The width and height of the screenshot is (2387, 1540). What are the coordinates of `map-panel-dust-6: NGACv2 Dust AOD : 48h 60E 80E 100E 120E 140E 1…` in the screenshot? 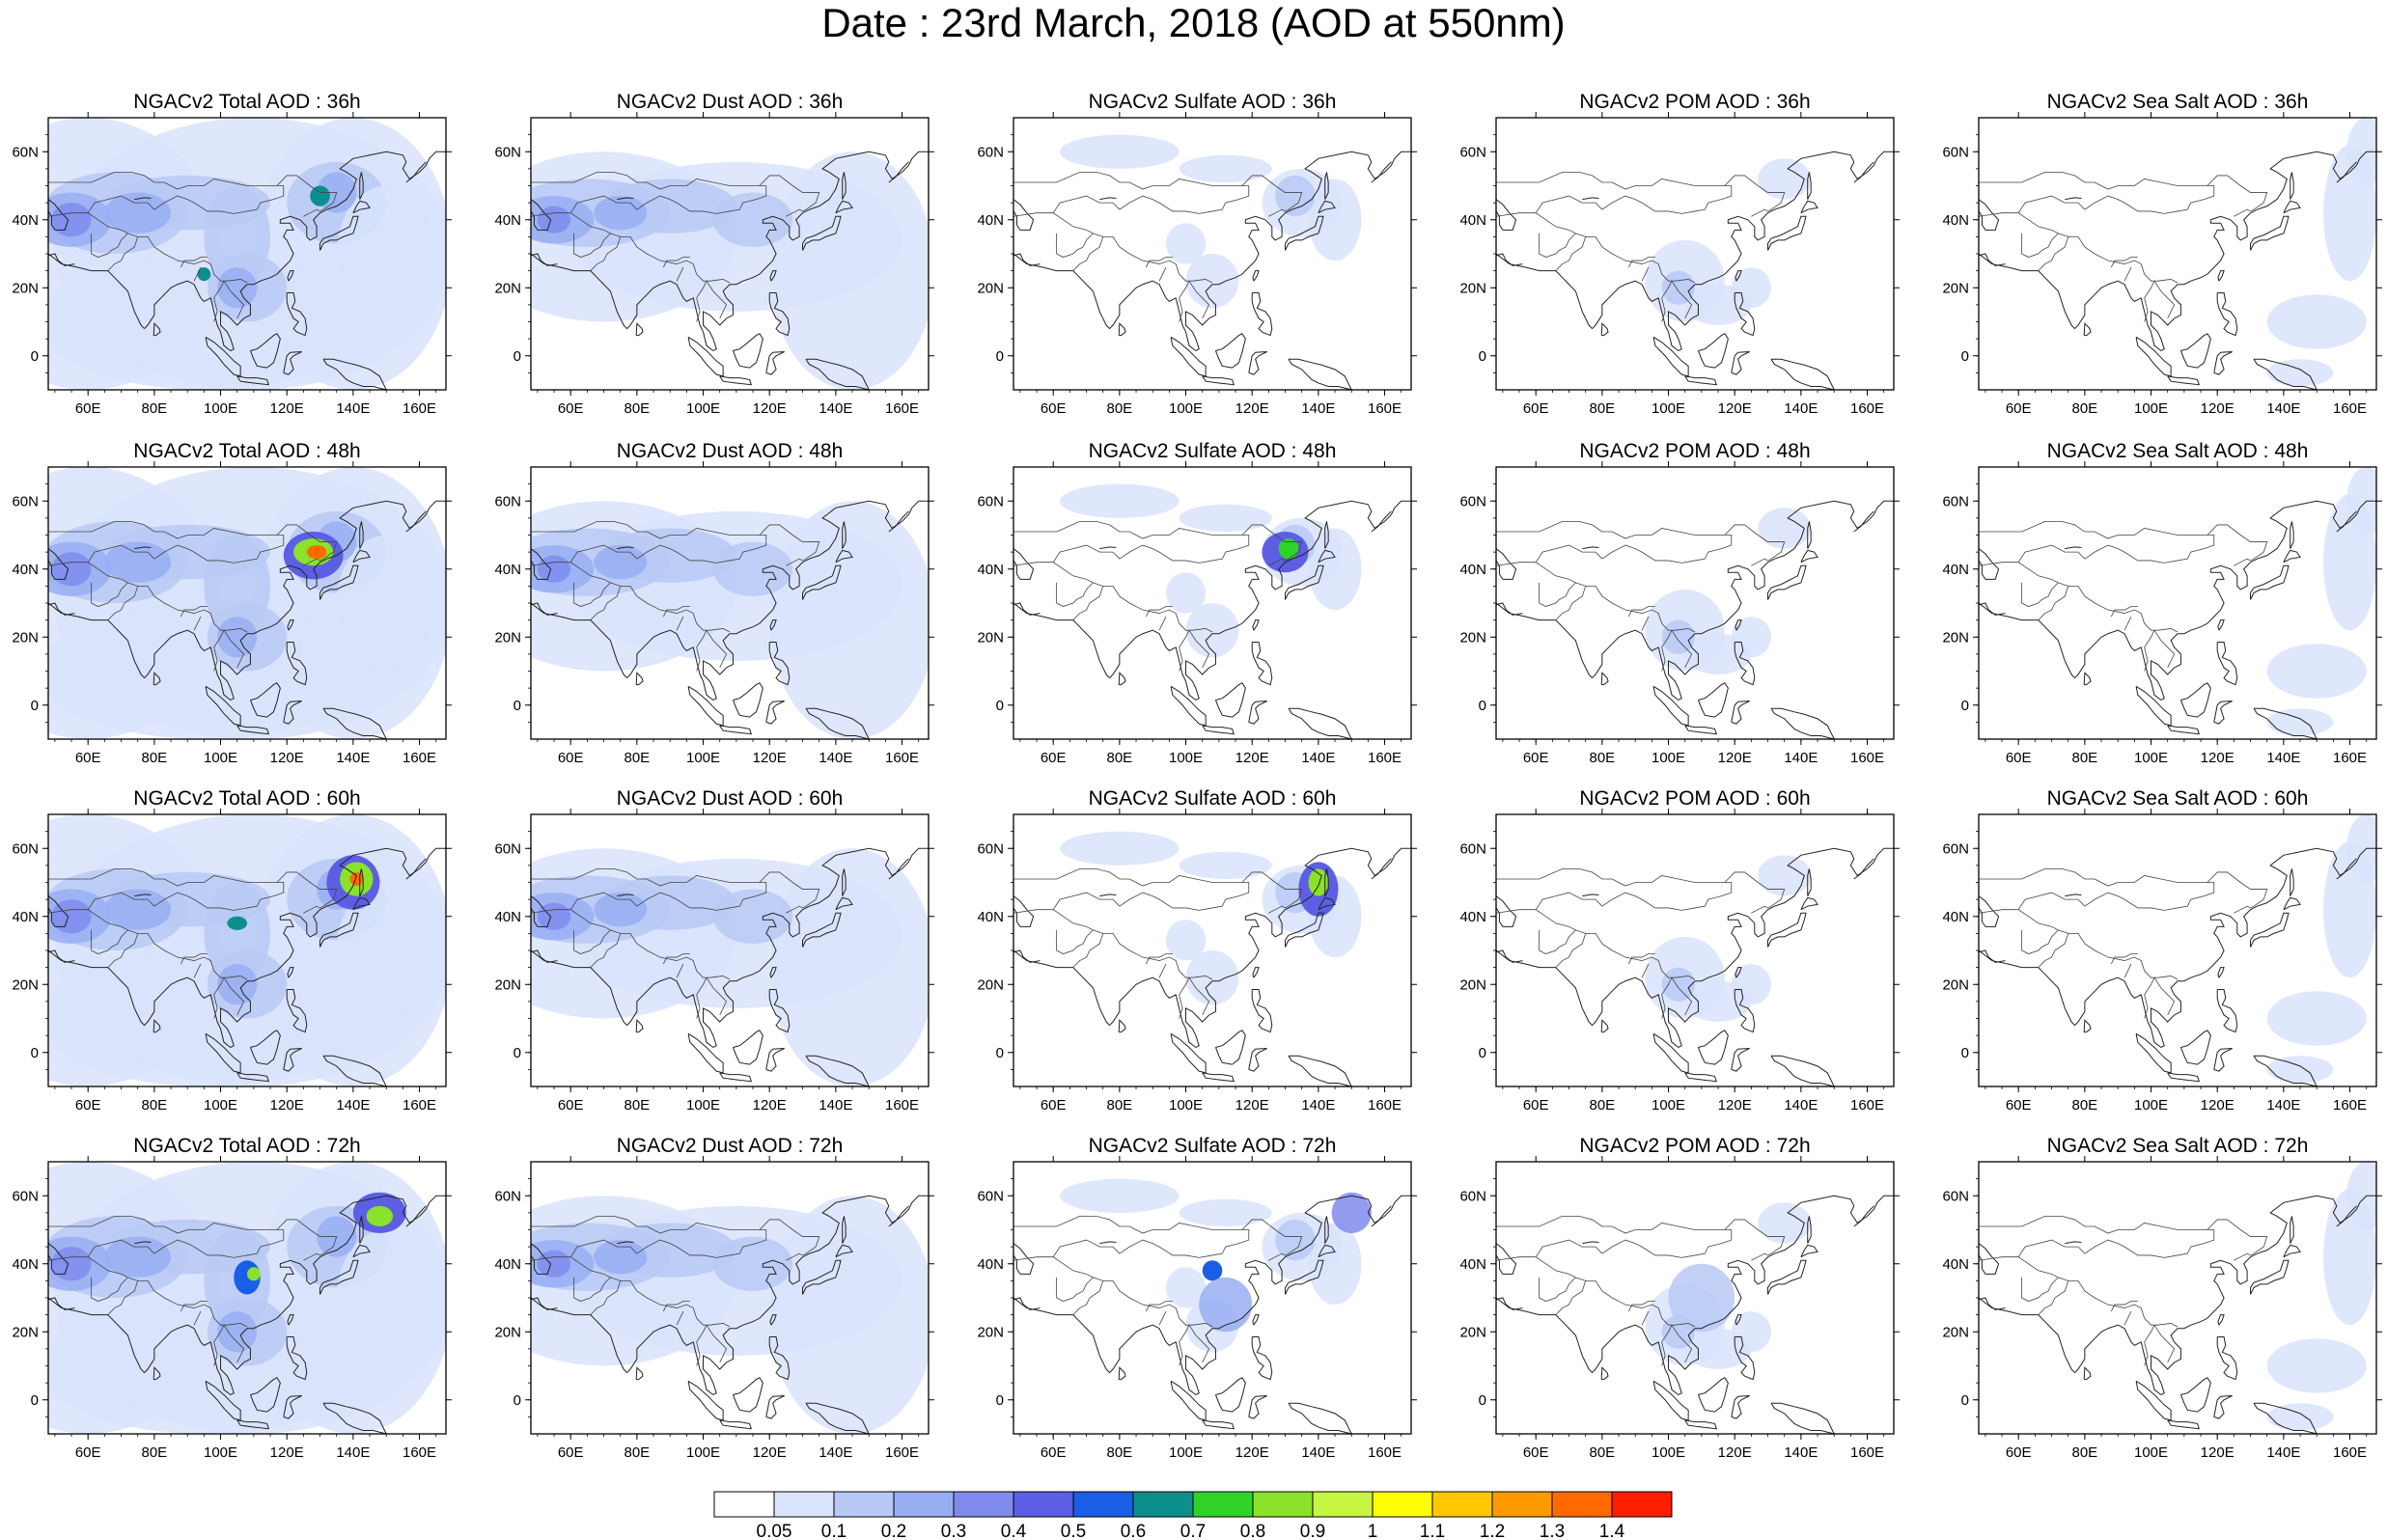 It's located at (714, 603).